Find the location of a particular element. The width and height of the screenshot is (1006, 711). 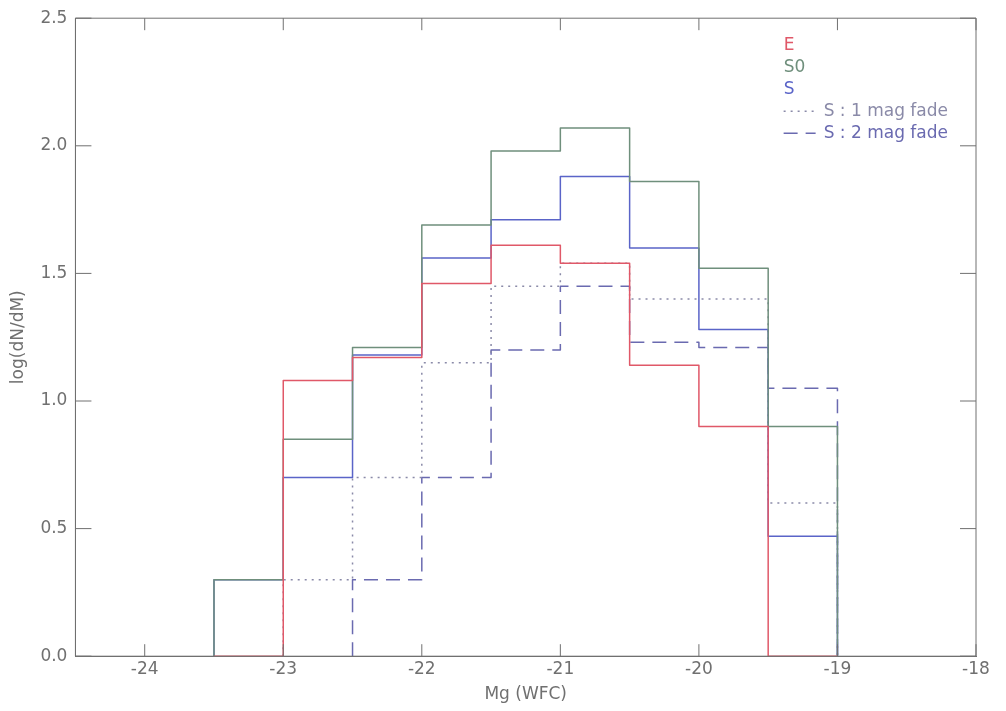

x-tick-label: -19 is located at coordinates (837, 667).